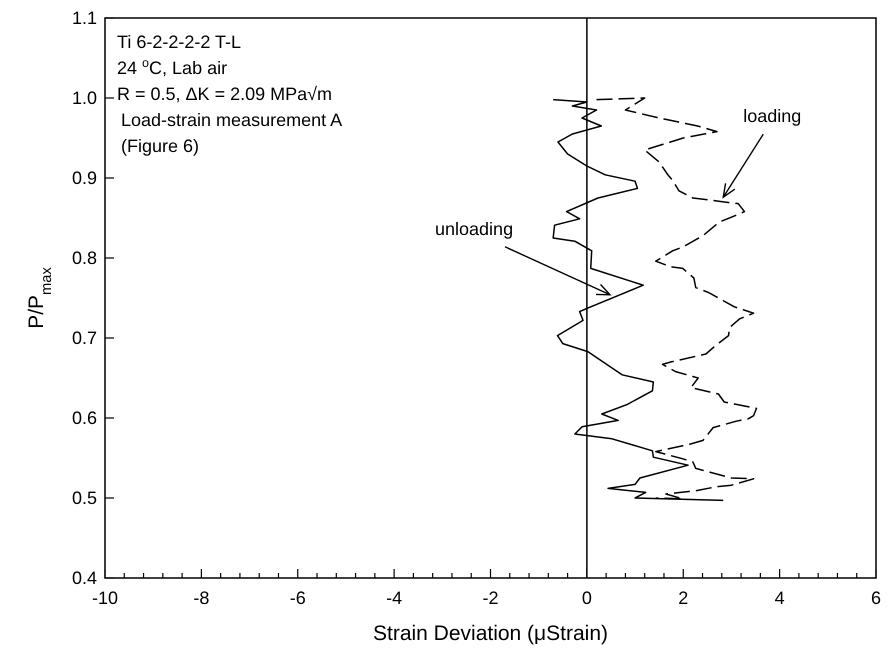 The height and width of the screenshot is (651, 888). I want to click on x-tick-label: 0, so click(587, 598).